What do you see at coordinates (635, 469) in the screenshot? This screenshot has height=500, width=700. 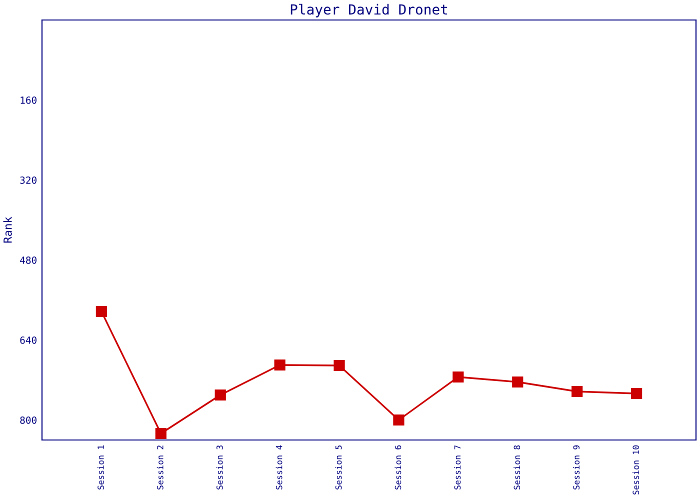 I see `x-tick-label: Session 10` at bounding box center [635, 469].